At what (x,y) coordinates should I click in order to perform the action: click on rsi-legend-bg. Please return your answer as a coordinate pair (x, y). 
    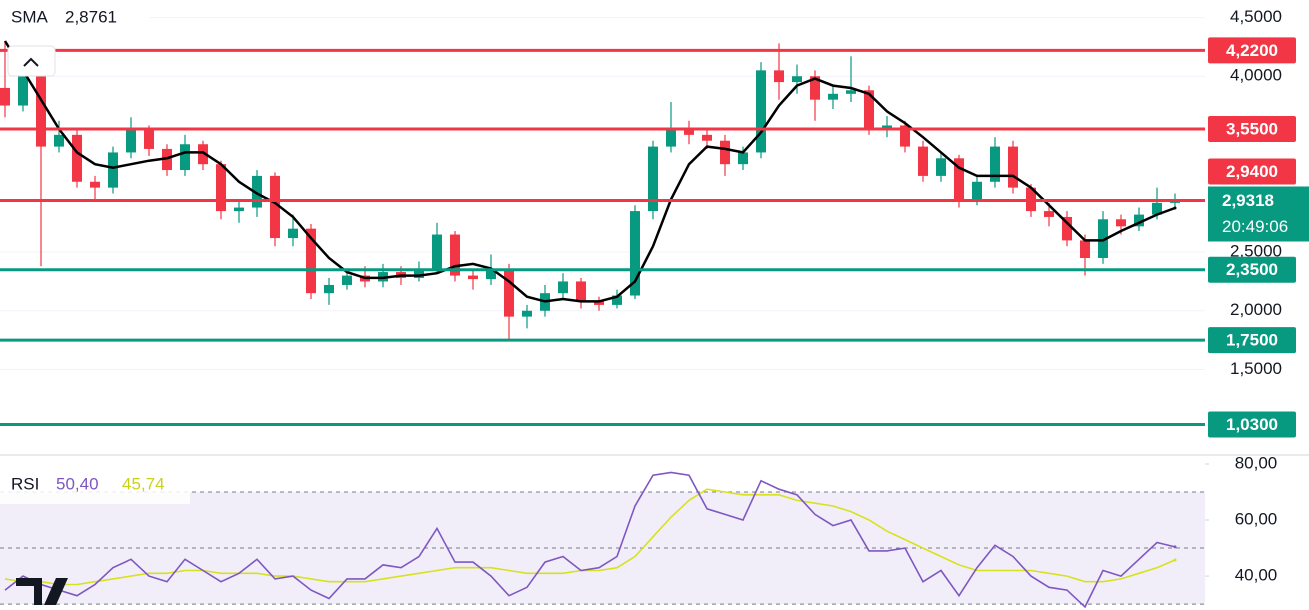
    Looking at the image, I should click on (95, 487).